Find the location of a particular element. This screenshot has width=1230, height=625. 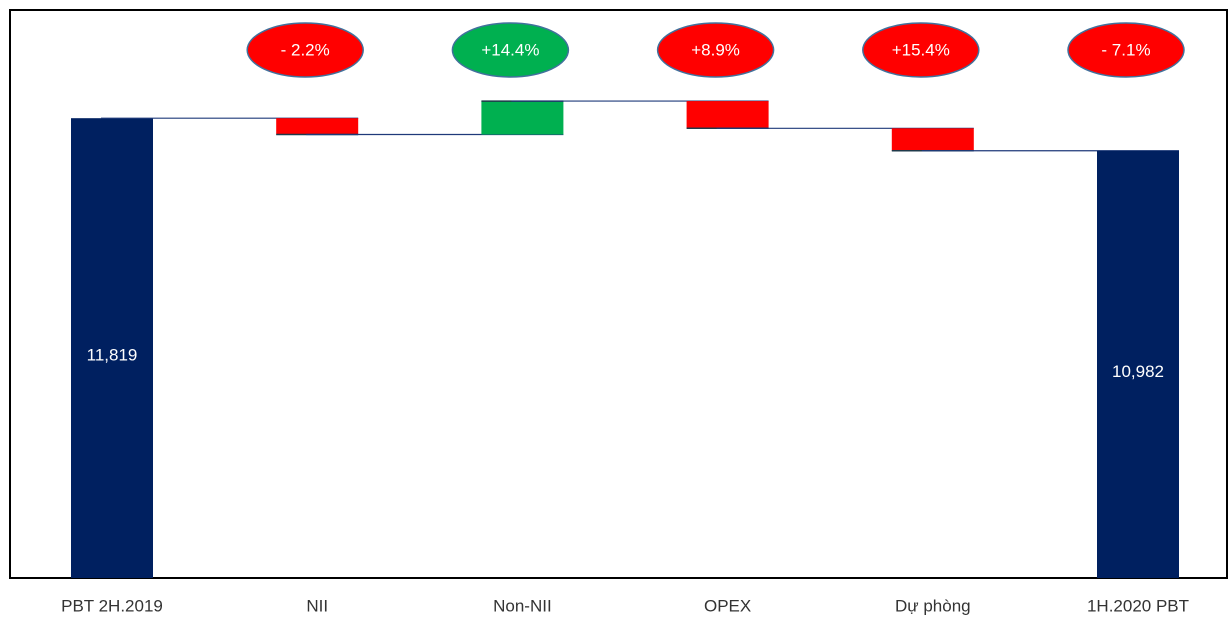

value-label: 11,819 is located at coordinates (112, 355).